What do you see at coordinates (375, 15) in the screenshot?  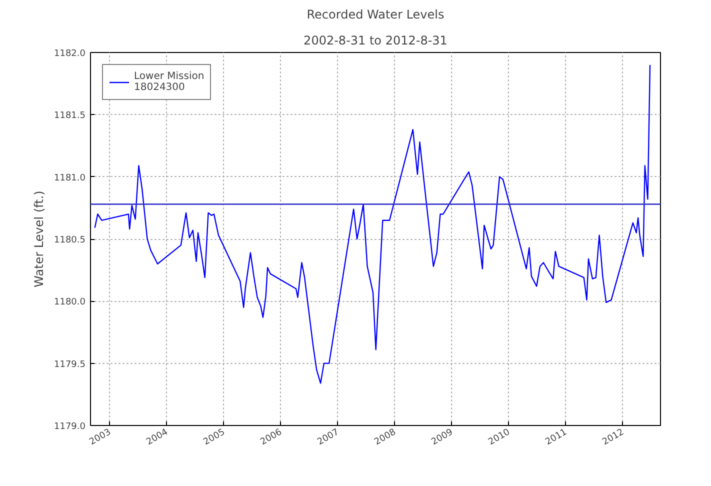 I see `chart-title: Recorded Water Levels` at bounding box center [375, 15].